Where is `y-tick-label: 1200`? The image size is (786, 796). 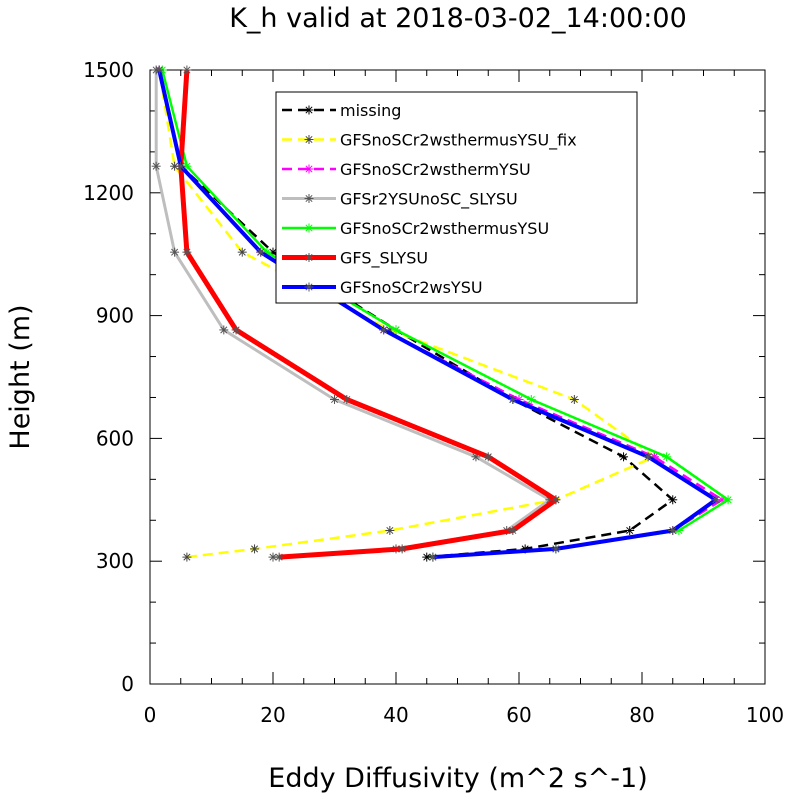
y-tick-label: 1200 is located at coordinates (108, 193).